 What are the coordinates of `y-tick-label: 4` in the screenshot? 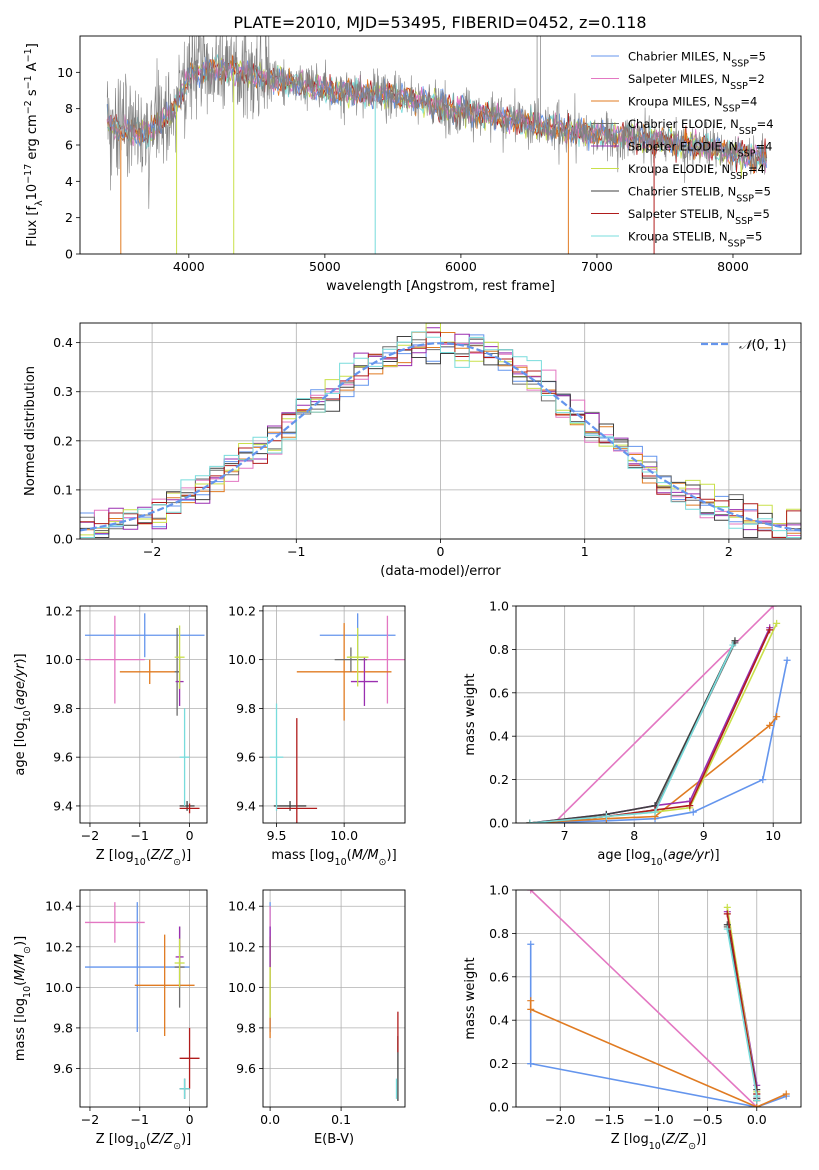 It's located at (69, 181).